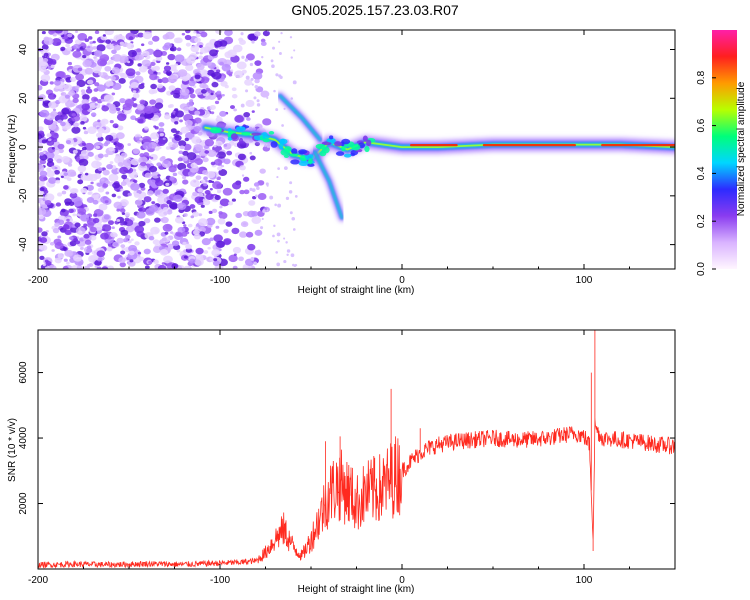 Image resolution: width=750 pixels, height=600 pixels. What do you see at coordinates (220, 580) in the screenshot?
I see `snr-x-tick-label: -100` at bounding box center [220, 580].